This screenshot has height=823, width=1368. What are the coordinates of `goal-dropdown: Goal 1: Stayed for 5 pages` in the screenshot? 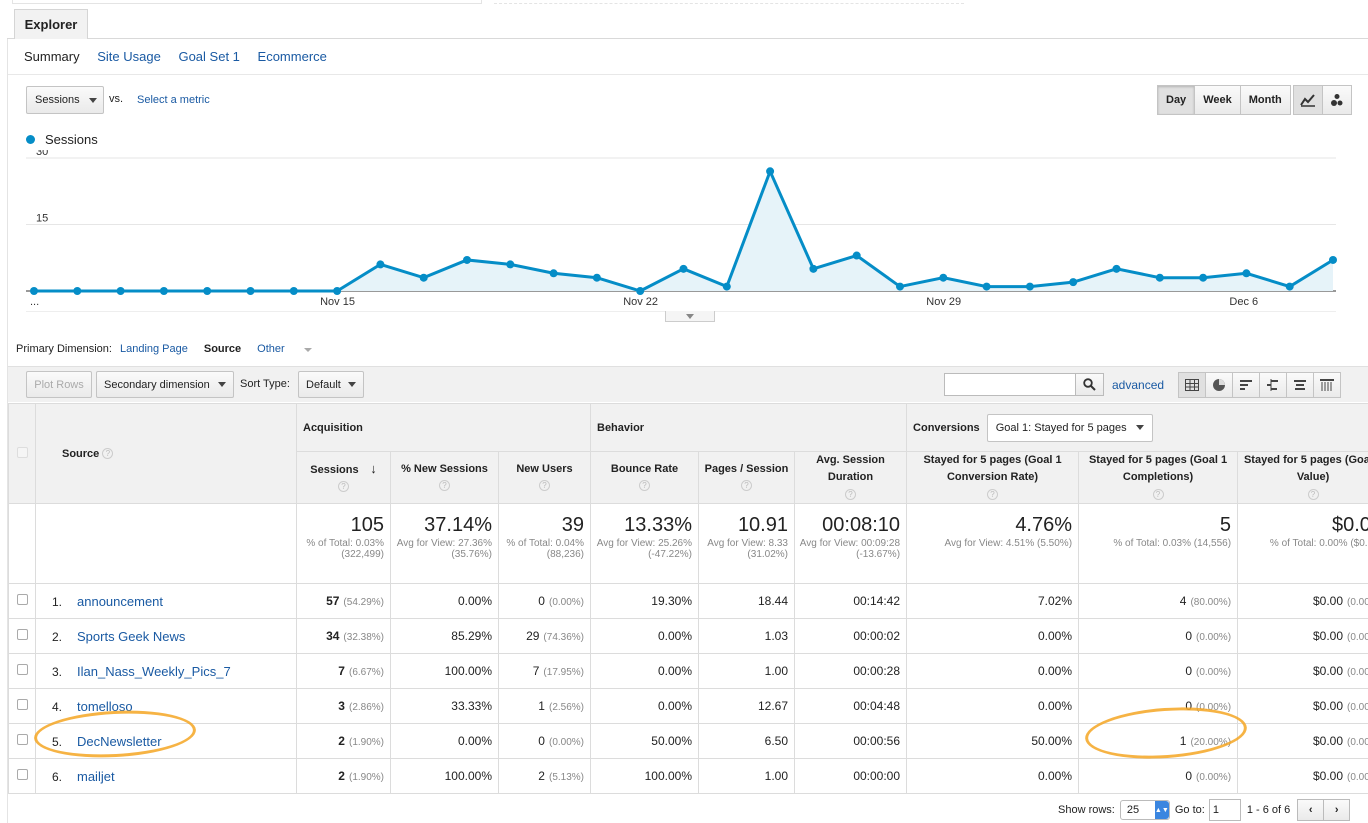 It's located at (1069, 427).